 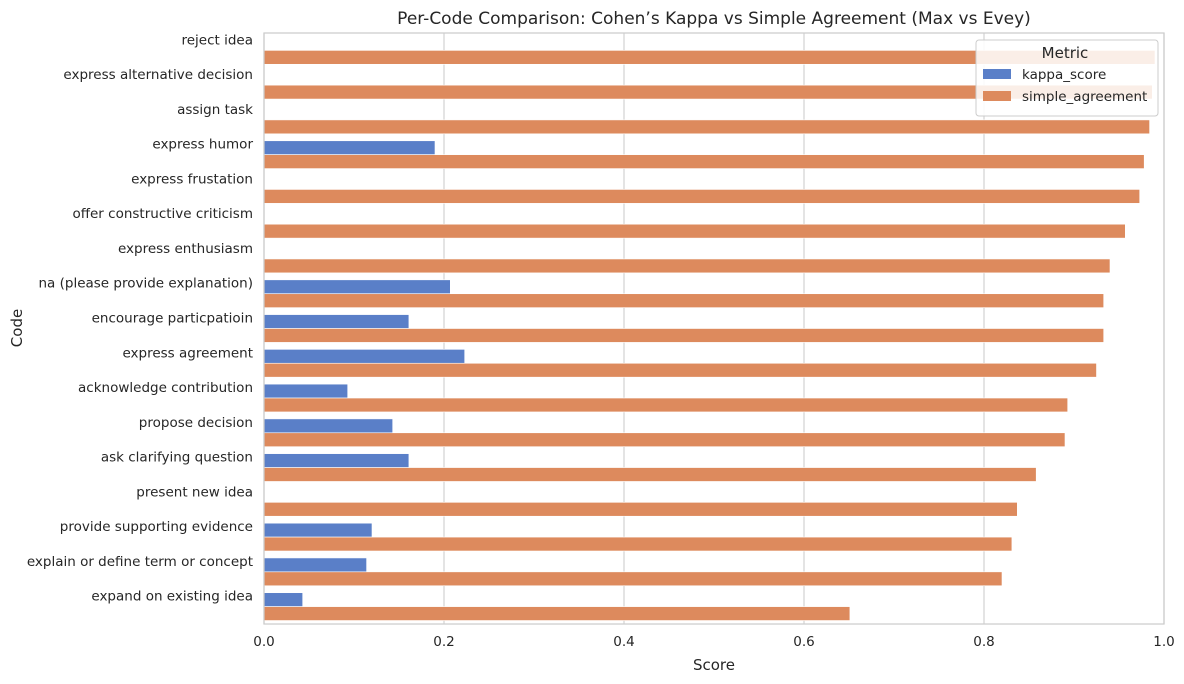 I want to click on legend-label-kappa: kappa_score, so click(x=1064, y=75).